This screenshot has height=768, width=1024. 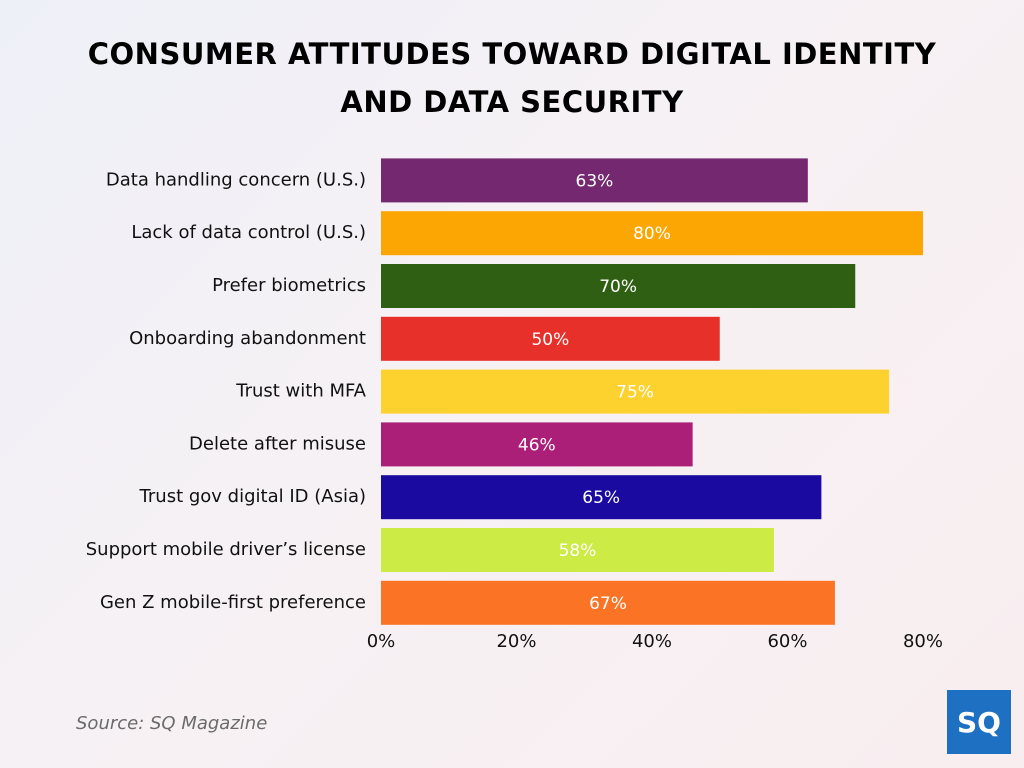 What do you see at coordinates (248, 232) in the screenshot?
I see `y-tick-label: Lack of data control (U.S.)` at bounding box center [248, 232].